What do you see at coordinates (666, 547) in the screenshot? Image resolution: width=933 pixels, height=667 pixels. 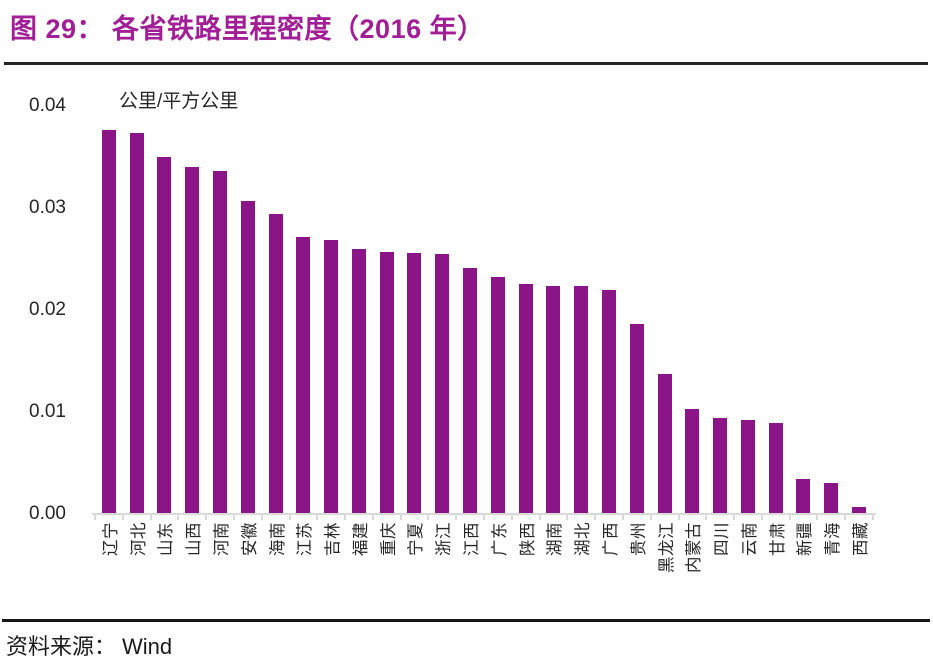 I see `x-label-text: 黑龙江` at bounding box center [666, 547].